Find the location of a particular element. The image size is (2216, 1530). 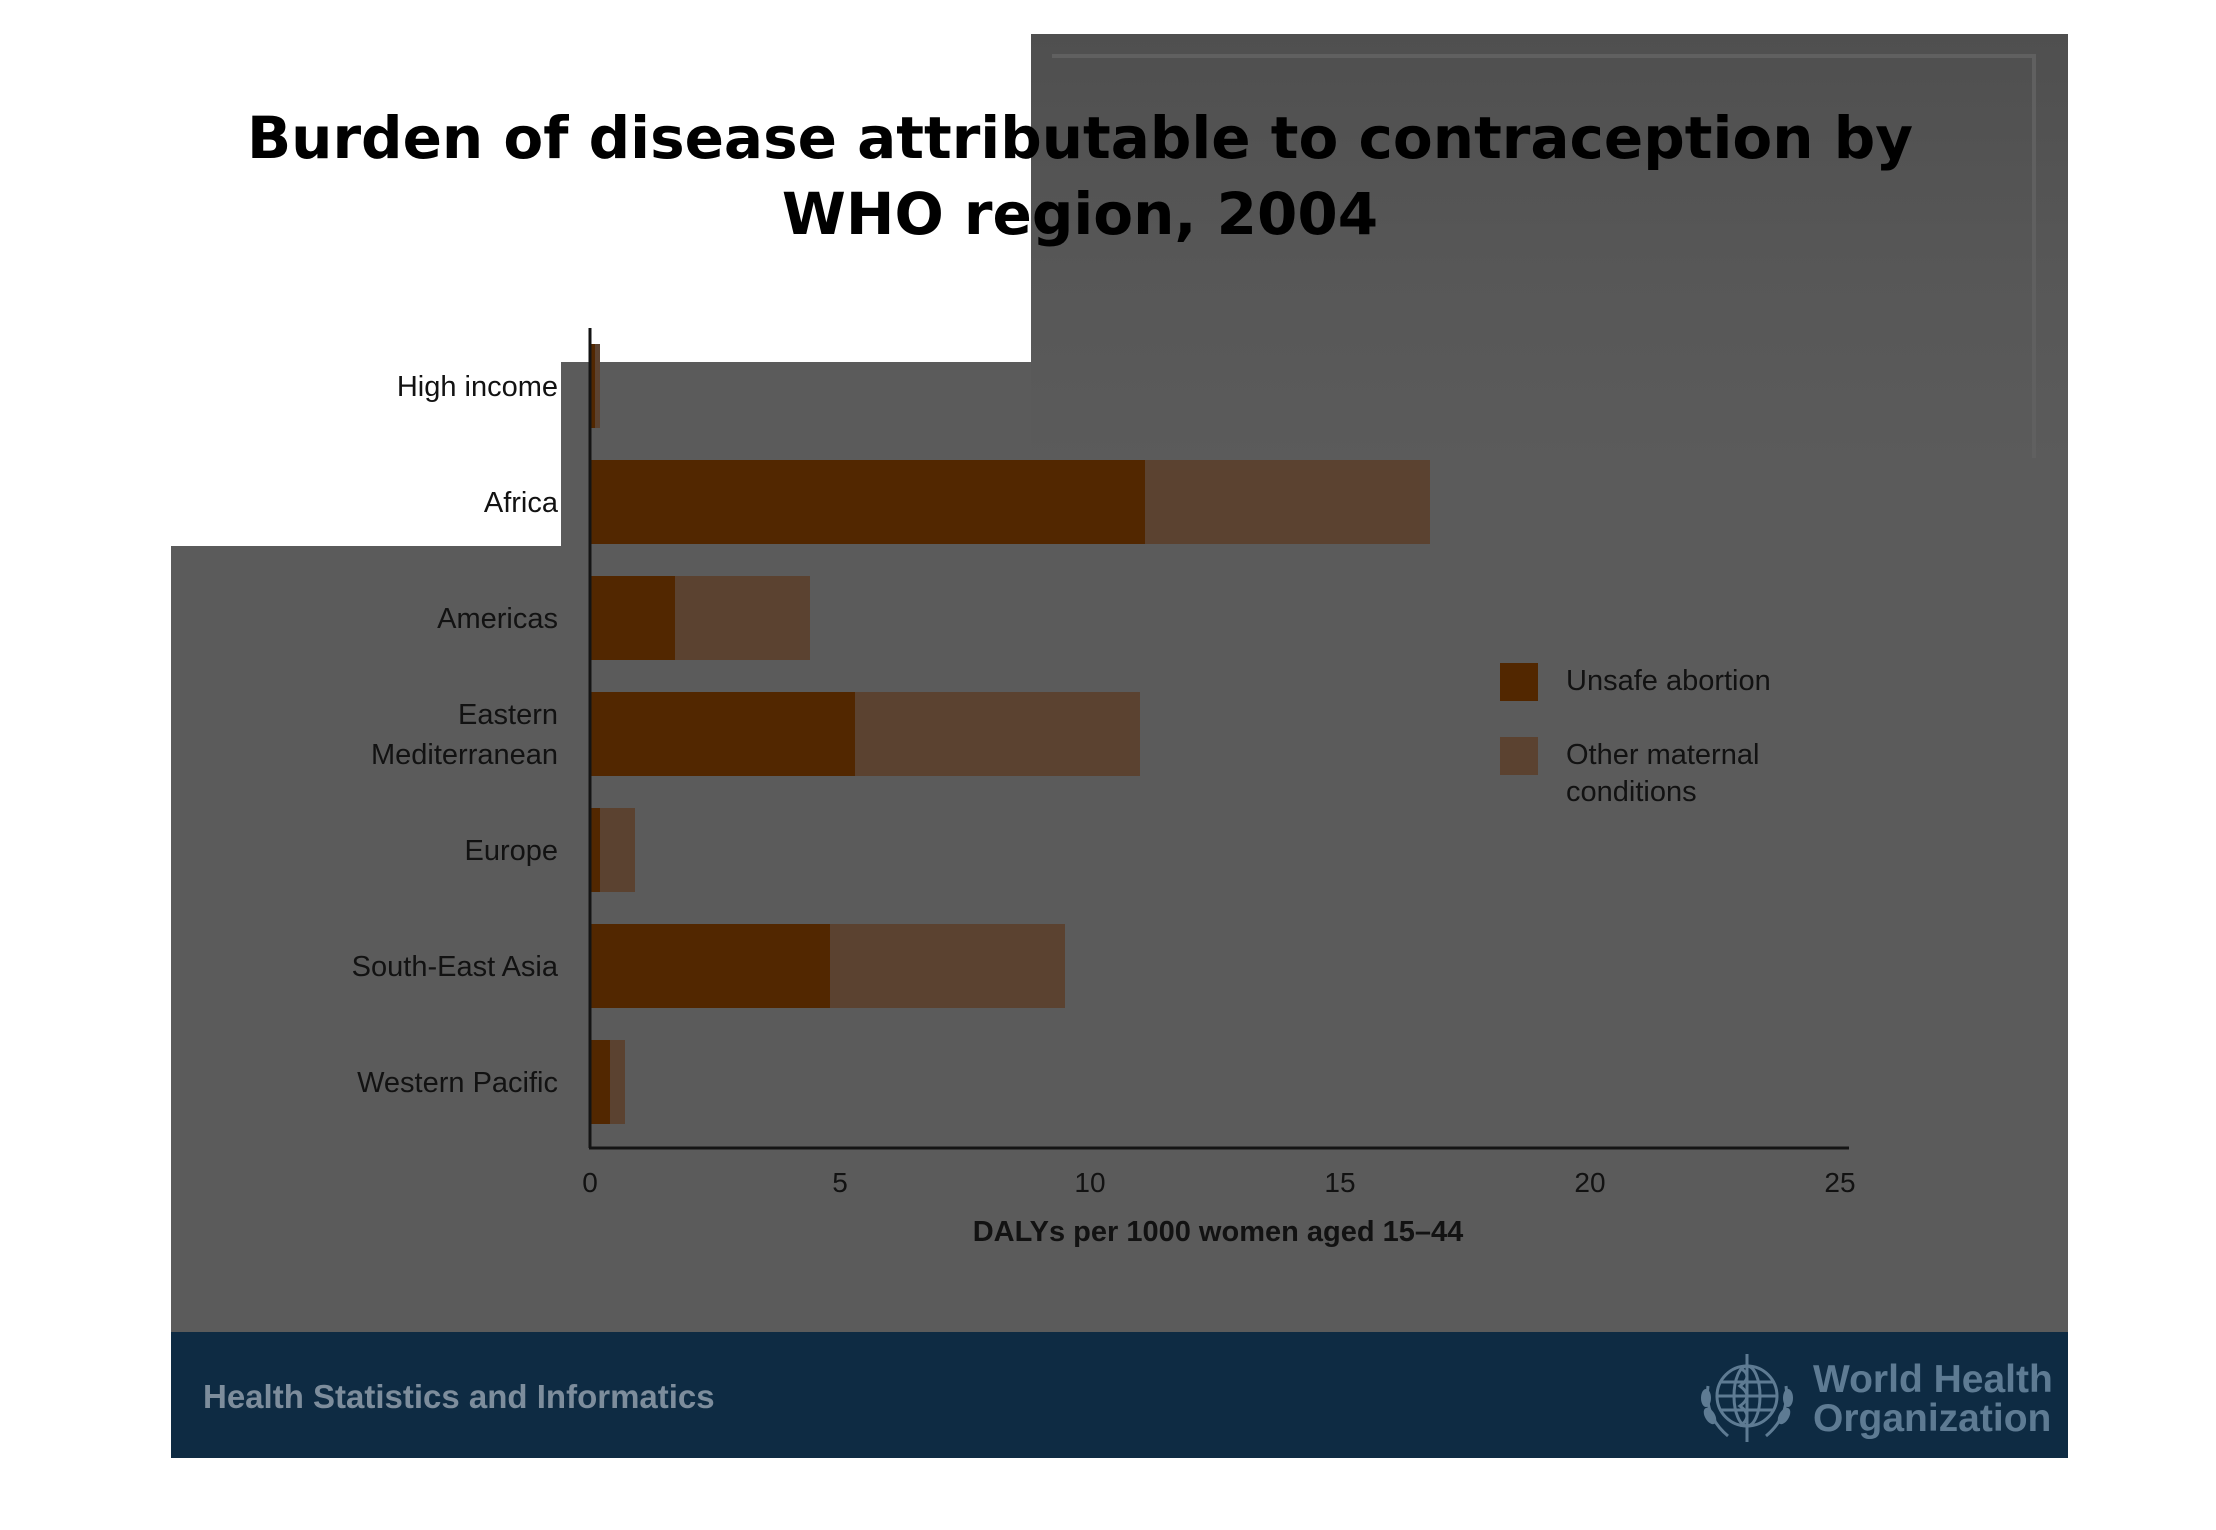

x-tick-label: 20 is located at coordinates (1589, 1182).